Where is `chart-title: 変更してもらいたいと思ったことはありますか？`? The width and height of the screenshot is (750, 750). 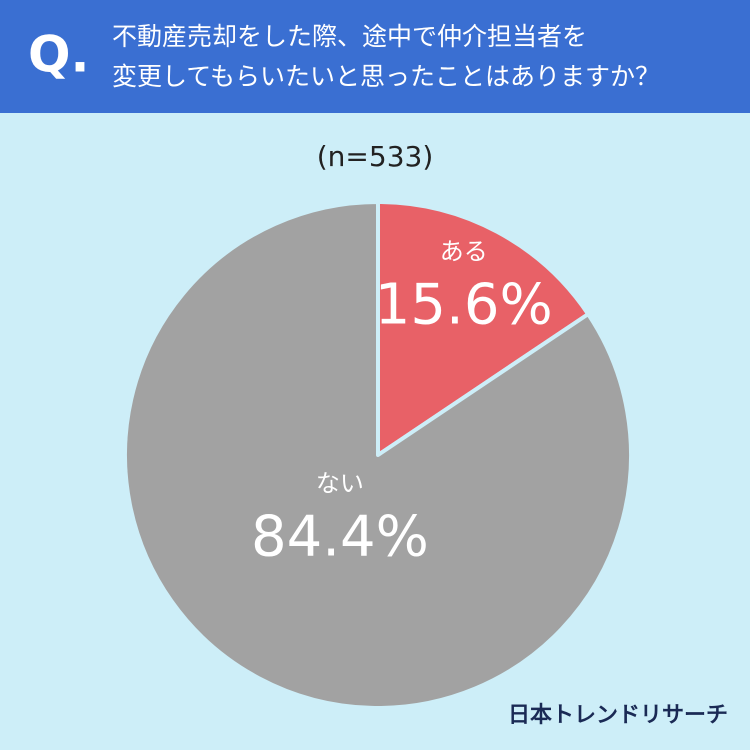 chart-title: 変更してもらいたいと思ったことはありますか？ is located at coordinates (386, 76).